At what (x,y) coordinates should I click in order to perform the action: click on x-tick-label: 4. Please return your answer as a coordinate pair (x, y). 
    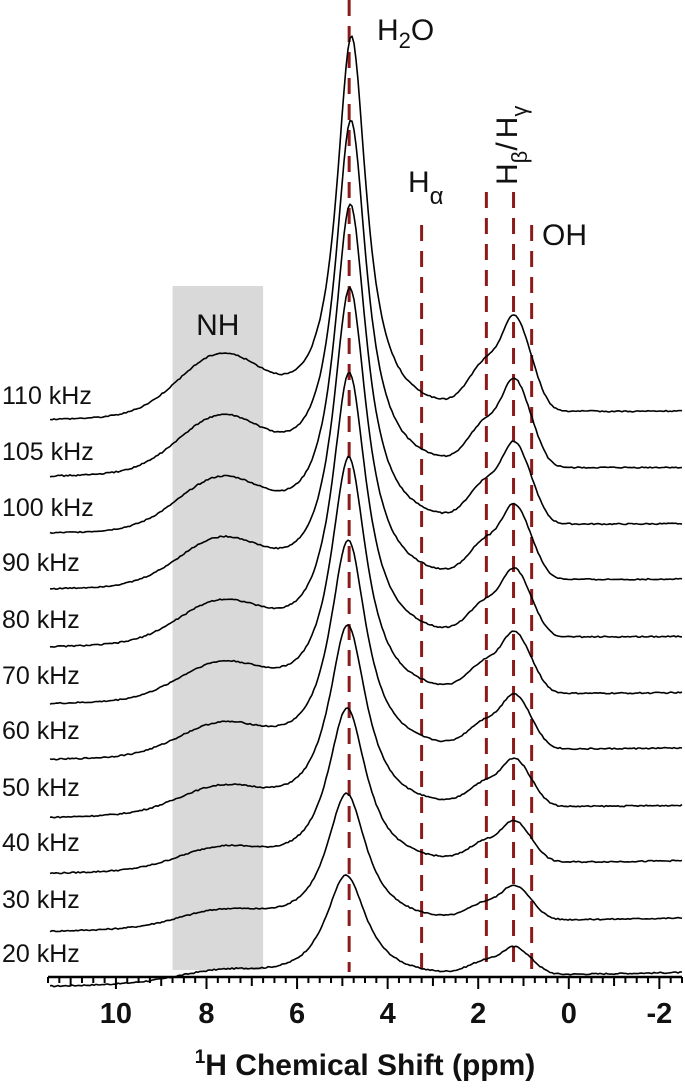
    Looking at the image, I should click on (388, 1014).